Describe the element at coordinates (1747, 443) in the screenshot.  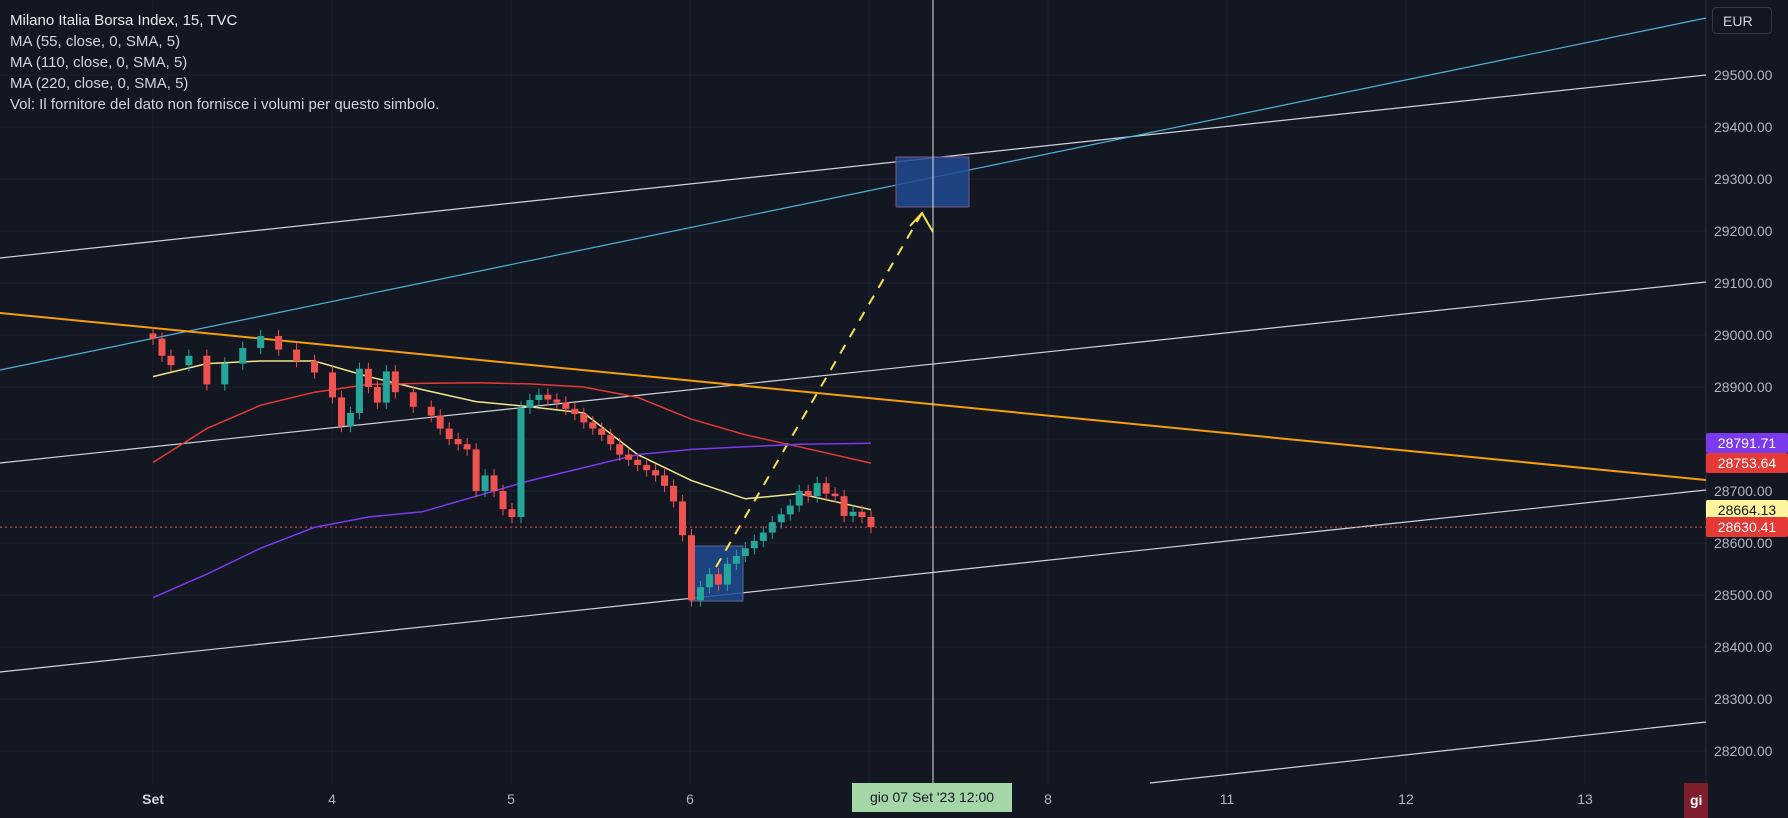
I see `price-label-tag: 28791.71` at that location.